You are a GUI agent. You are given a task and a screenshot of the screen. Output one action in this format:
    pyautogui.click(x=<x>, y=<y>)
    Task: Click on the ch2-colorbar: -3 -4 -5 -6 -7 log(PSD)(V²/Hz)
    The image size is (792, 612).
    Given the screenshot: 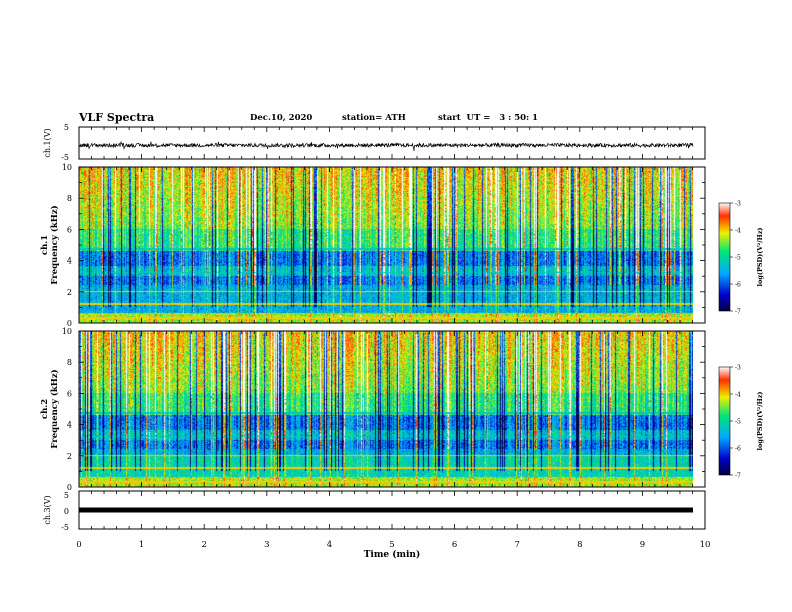 What is the action you would take?
    pyautogui.click(x=741, y=422)
    